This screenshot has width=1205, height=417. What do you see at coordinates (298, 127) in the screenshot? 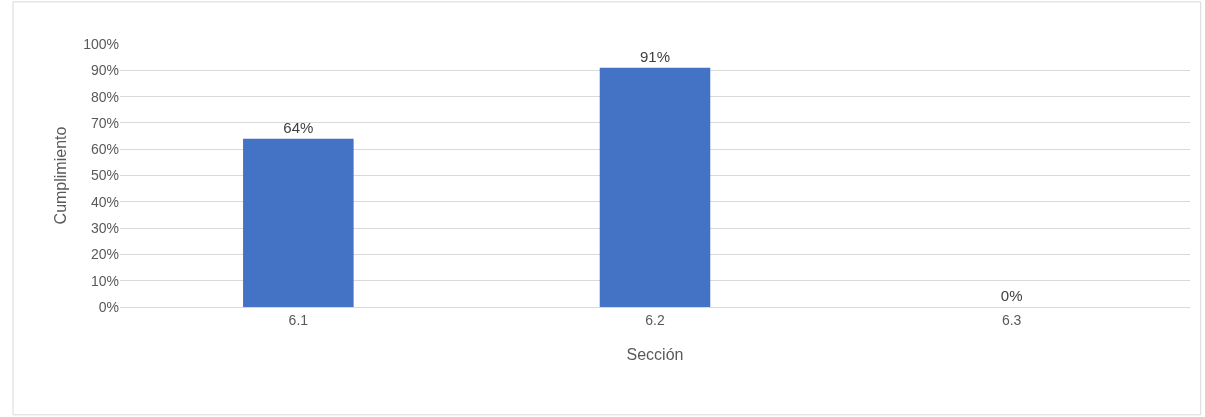
I see `data-label: 64%` at bounding box center [298, 127].